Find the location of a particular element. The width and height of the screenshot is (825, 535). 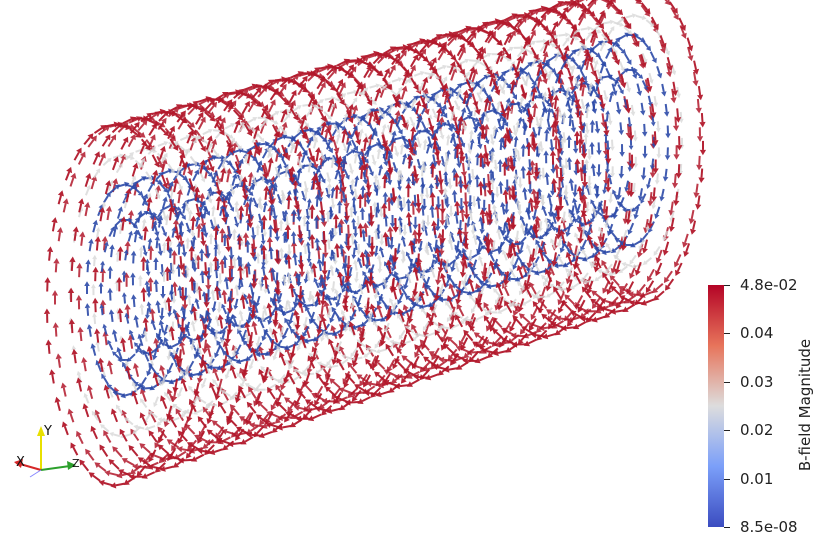

color-legend-tick-label: 0.03 is located at coordinates (757, 381).